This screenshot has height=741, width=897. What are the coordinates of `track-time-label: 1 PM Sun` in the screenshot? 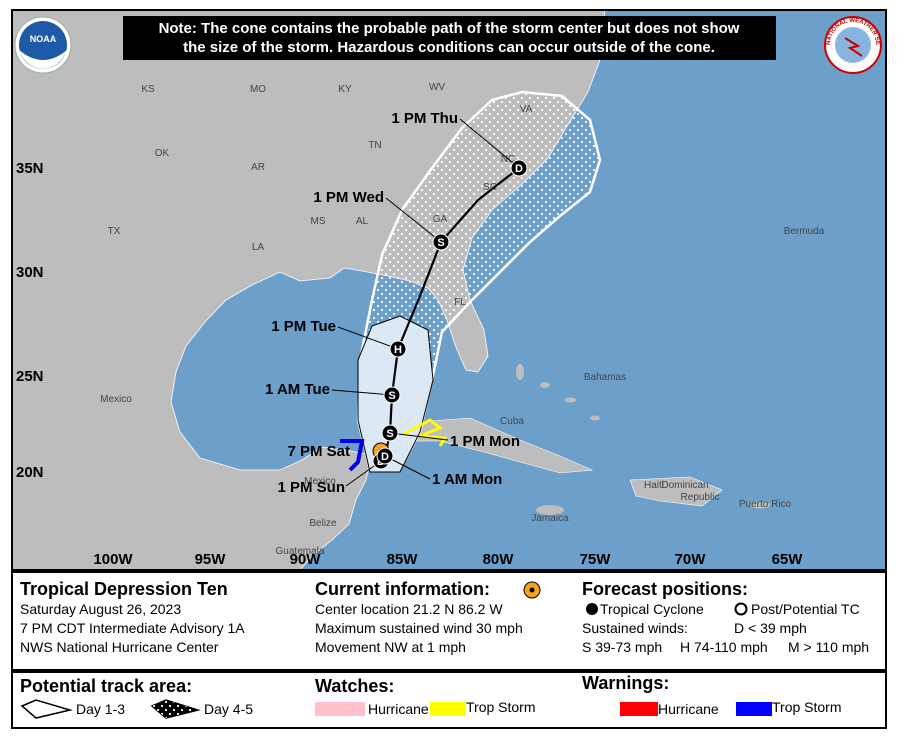 It's located at (311, 487).